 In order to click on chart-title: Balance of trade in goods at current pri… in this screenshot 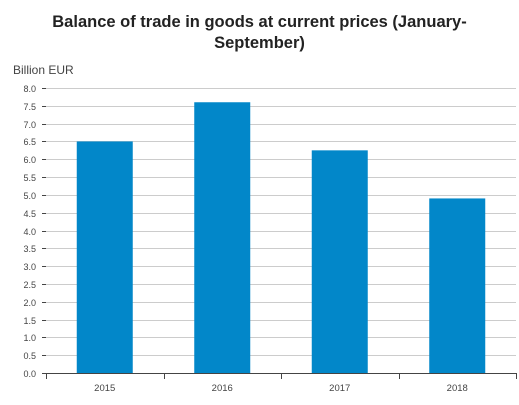, I will do `click(259, 33)`.